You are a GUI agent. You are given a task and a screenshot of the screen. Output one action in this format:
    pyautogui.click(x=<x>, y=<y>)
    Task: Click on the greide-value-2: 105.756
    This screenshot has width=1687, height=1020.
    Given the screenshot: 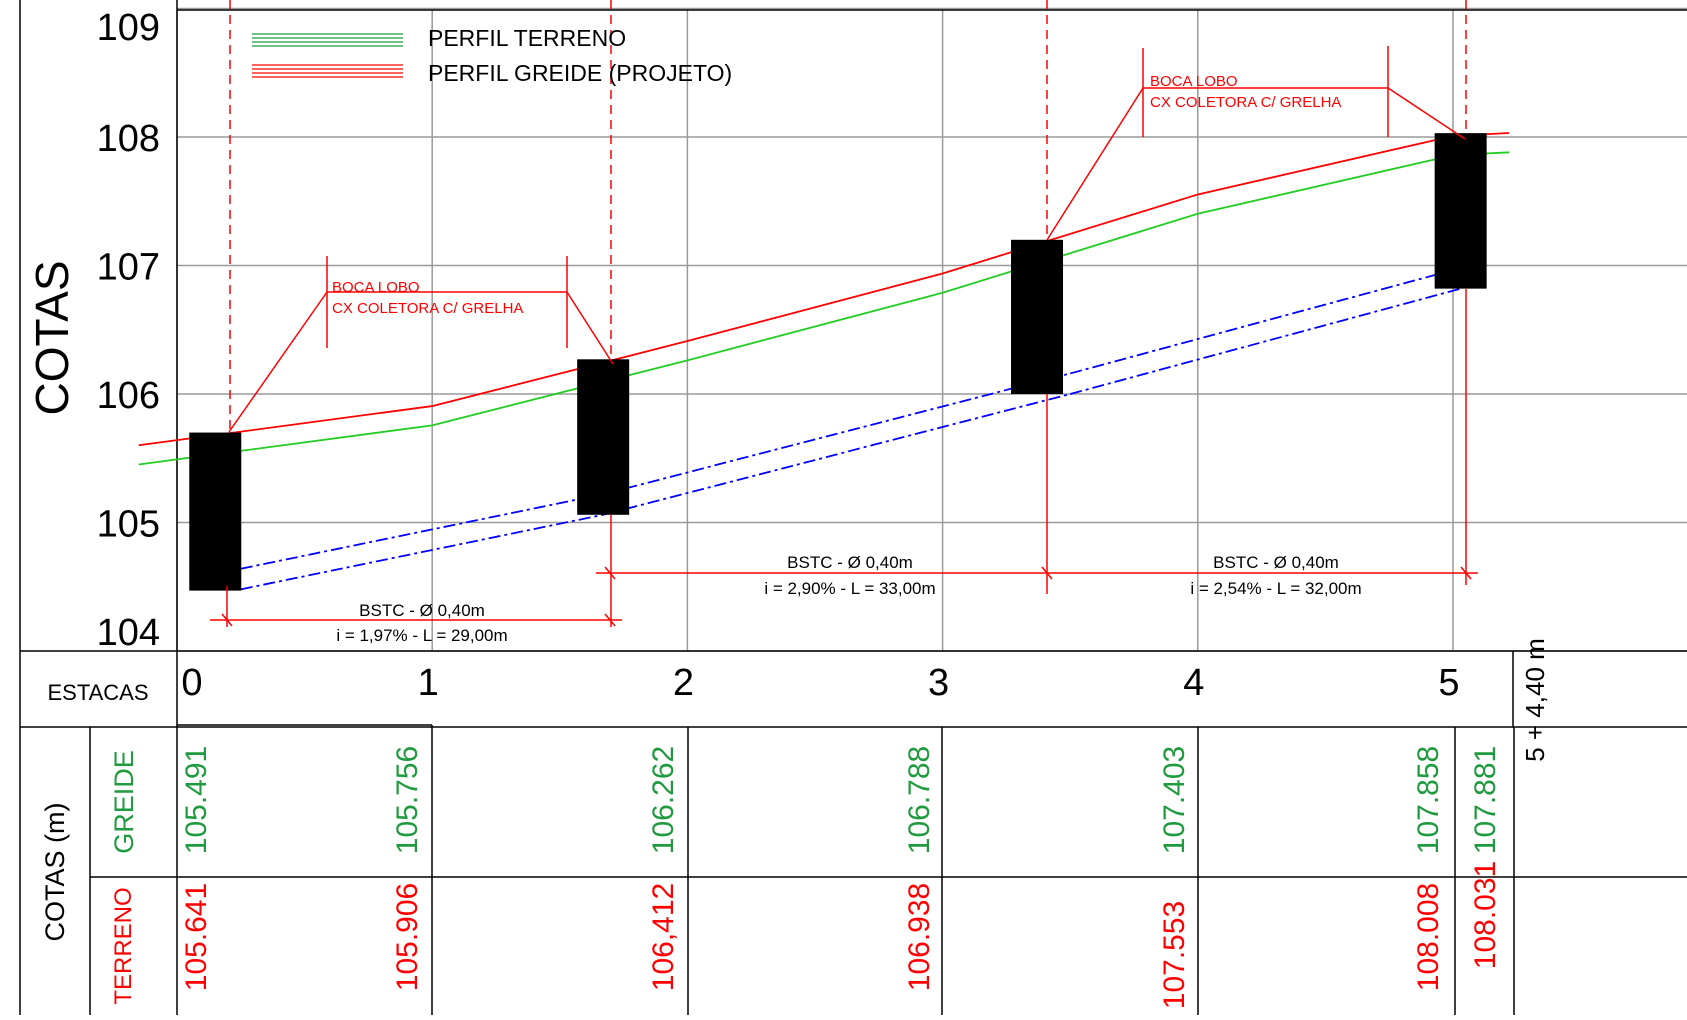 What is the action you would take?
    pyautogui.click(x=407, y=800)
    